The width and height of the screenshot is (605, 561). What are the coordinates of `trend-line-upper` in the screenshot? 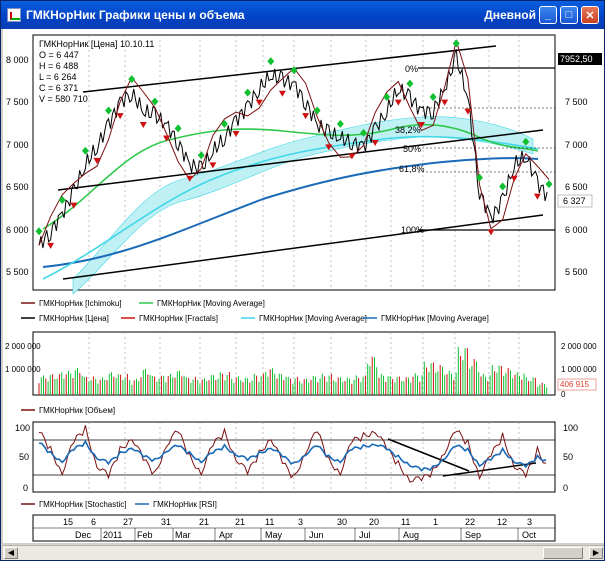 It's located at (289, 69).